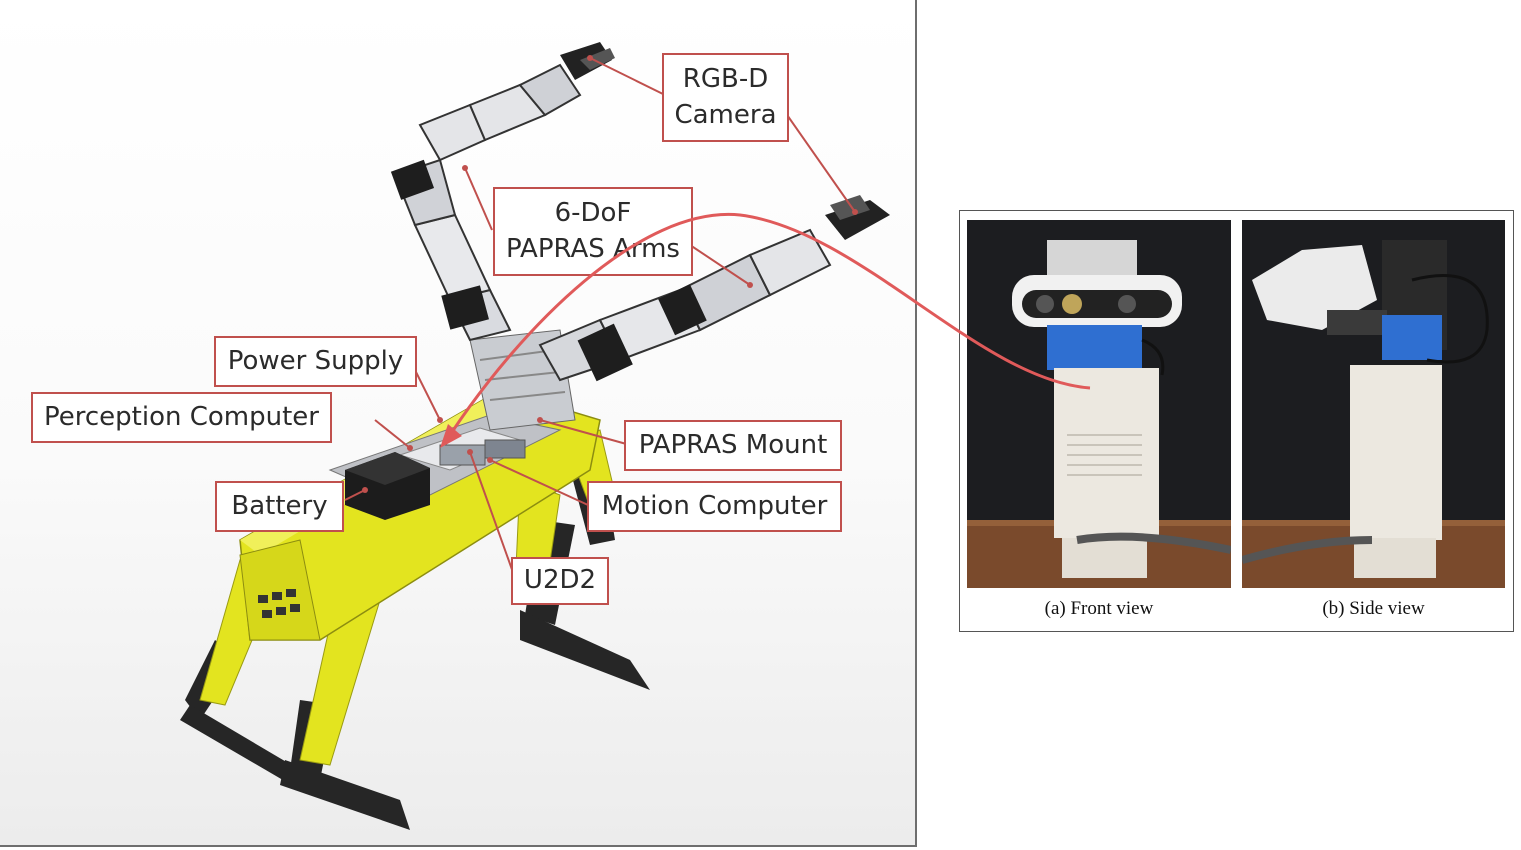  I want to click on battery-label: Battery, so click(279, 506).